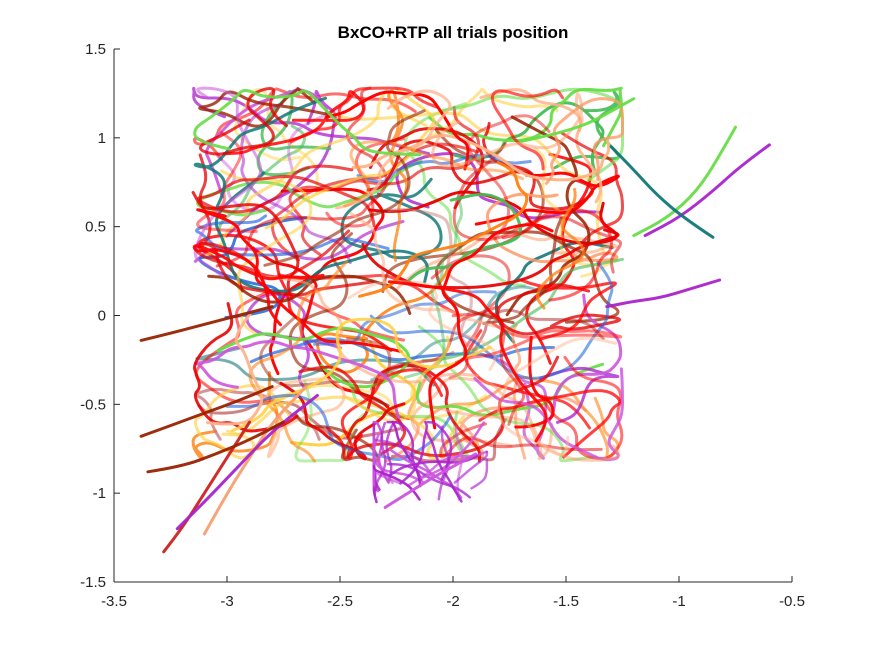 This screenshot has width=875, height=656. What do you see at coordinates (102, 138) in the screenshot?
I see `y-tick-label: 1` at bounding box center [102, 138].